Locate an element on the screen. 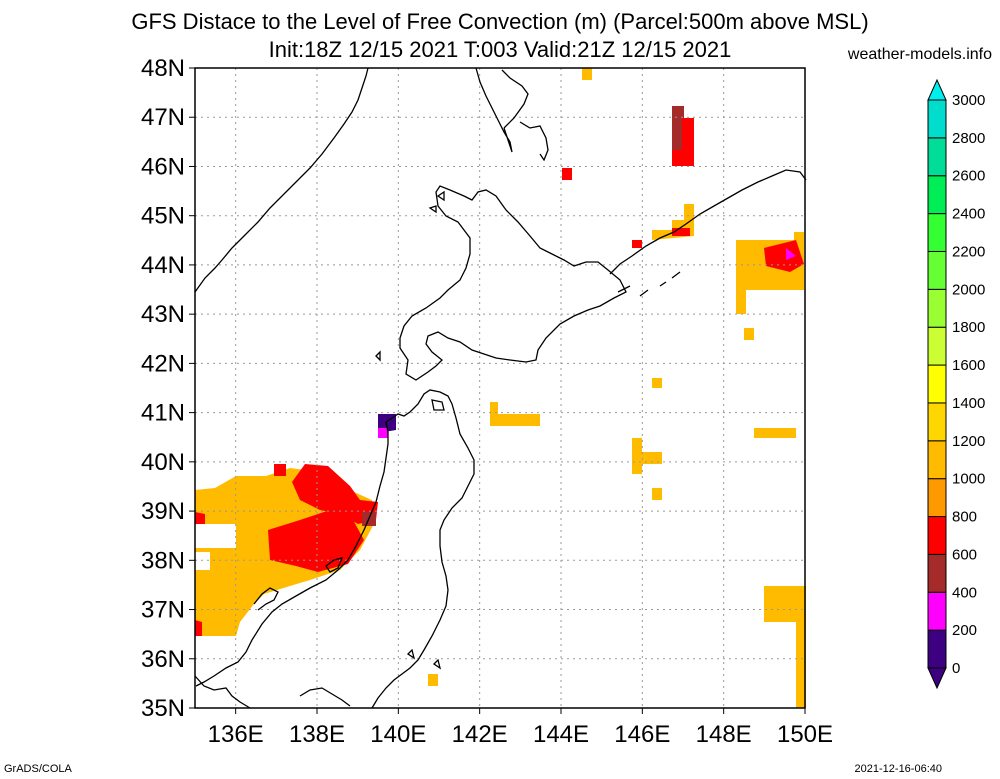 The image size is (1000, 779). colorbar-label: 1800 is located at coordinates (968, 327).